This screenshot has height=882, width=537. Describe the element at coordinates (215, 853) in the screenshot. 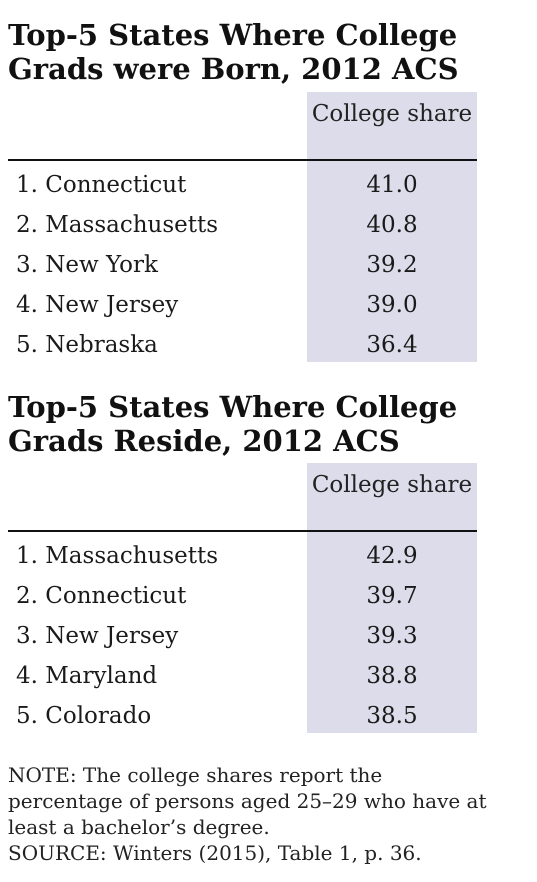

I see `source-text: SOURCE: Winters (2015), Table 1, p. 36.` at that location.